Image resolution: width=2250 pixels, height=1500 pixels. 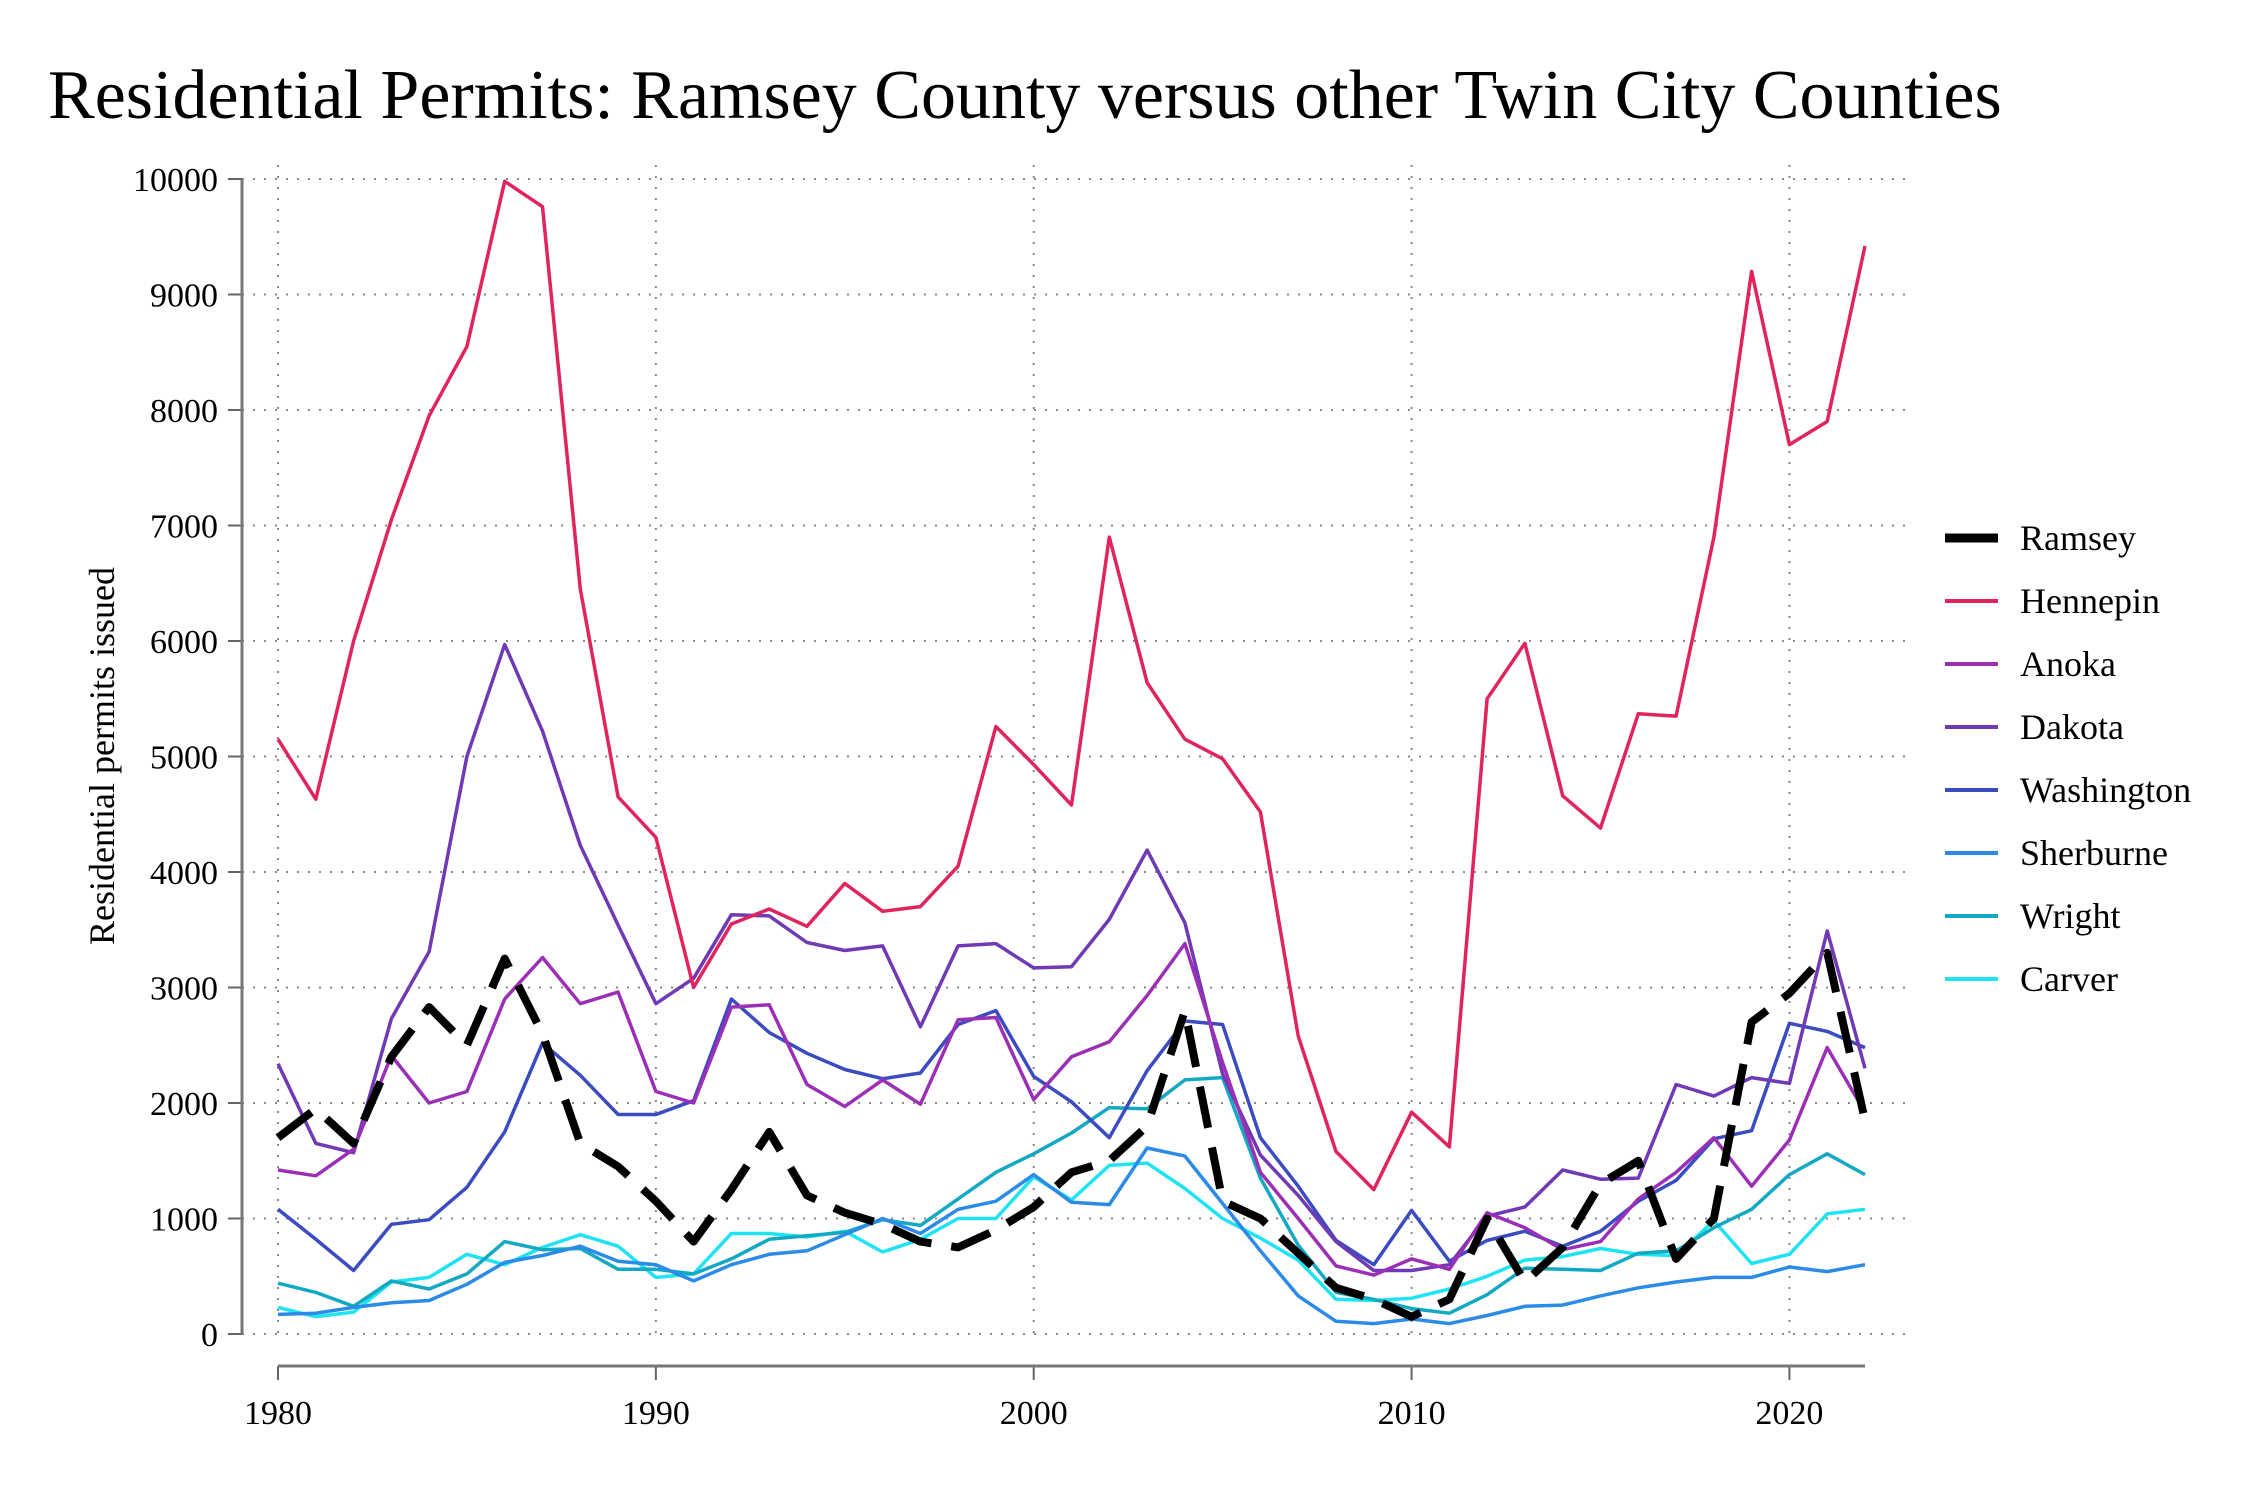 What do you see at coordinates (175, 180) in the screenshot?
I see `y-tick-label: 10000` at bounding box center [175, 180].